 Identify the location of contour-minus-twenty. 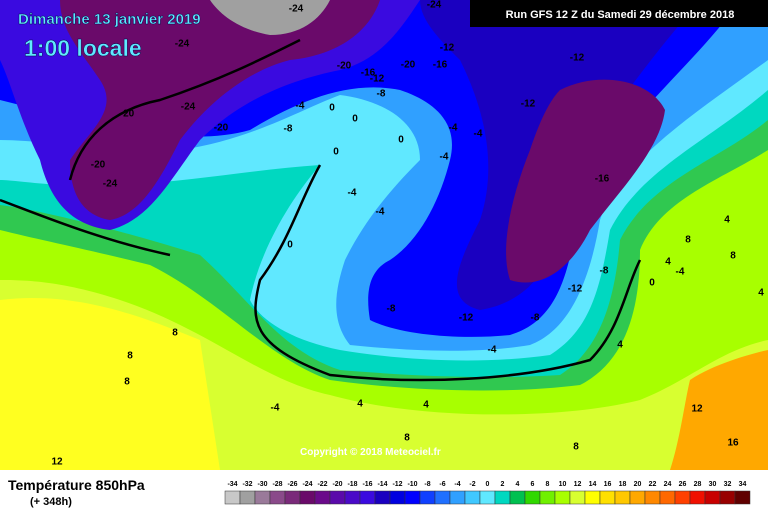
(184, 109).